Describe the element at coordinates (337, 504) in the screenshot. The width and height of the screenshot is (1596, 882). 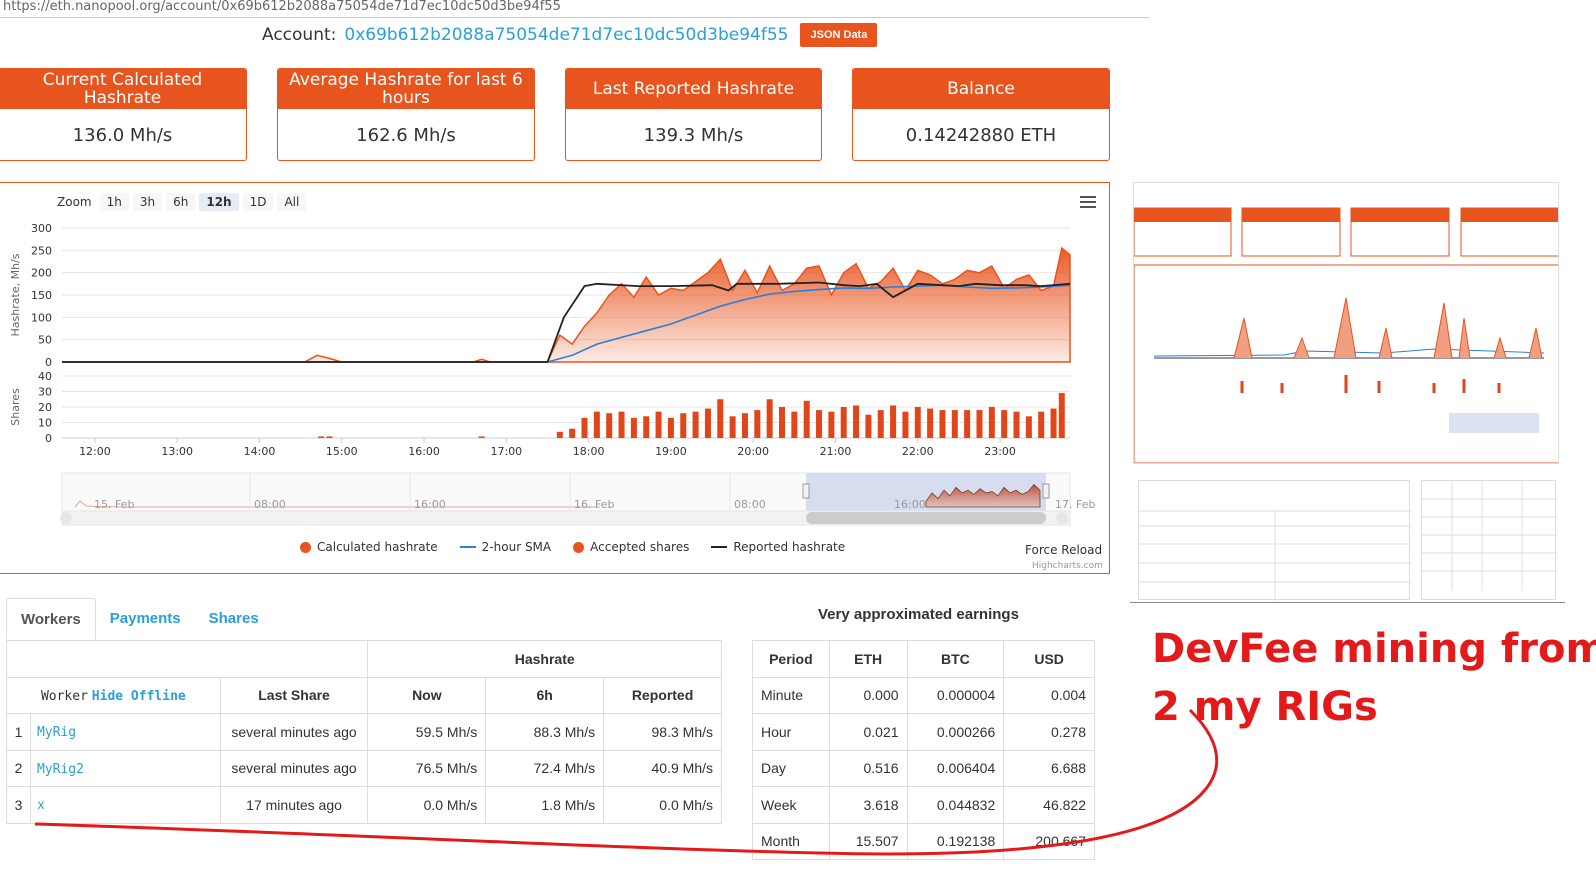
I see `navigator-series-early` at that location.